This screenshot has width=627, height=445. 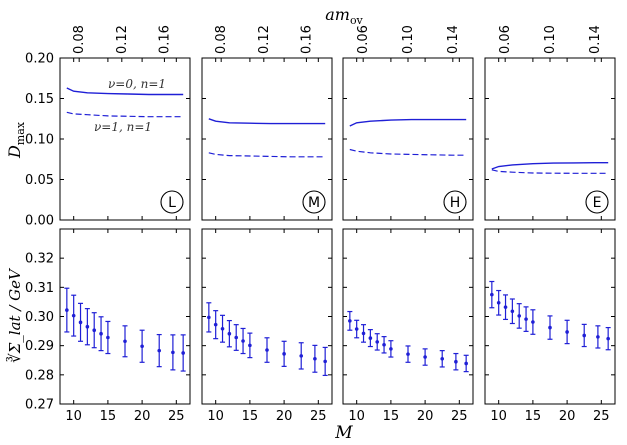 I want to click on dmax-nu0-curve-h, so click(x=408, y=122).